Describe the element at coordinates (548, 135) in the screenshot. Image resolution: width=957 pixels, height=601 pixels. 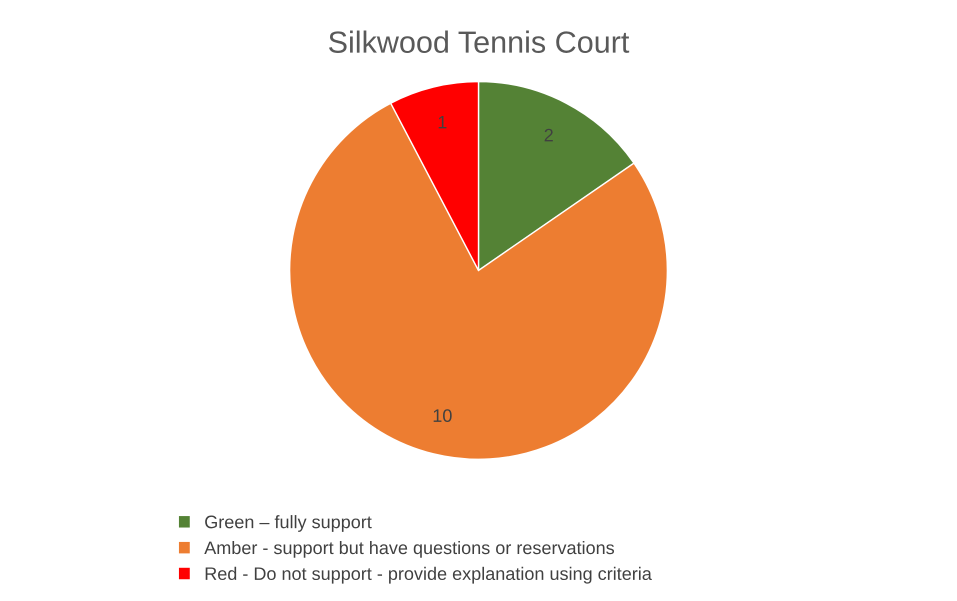
I see `data-label: 2` at that location.